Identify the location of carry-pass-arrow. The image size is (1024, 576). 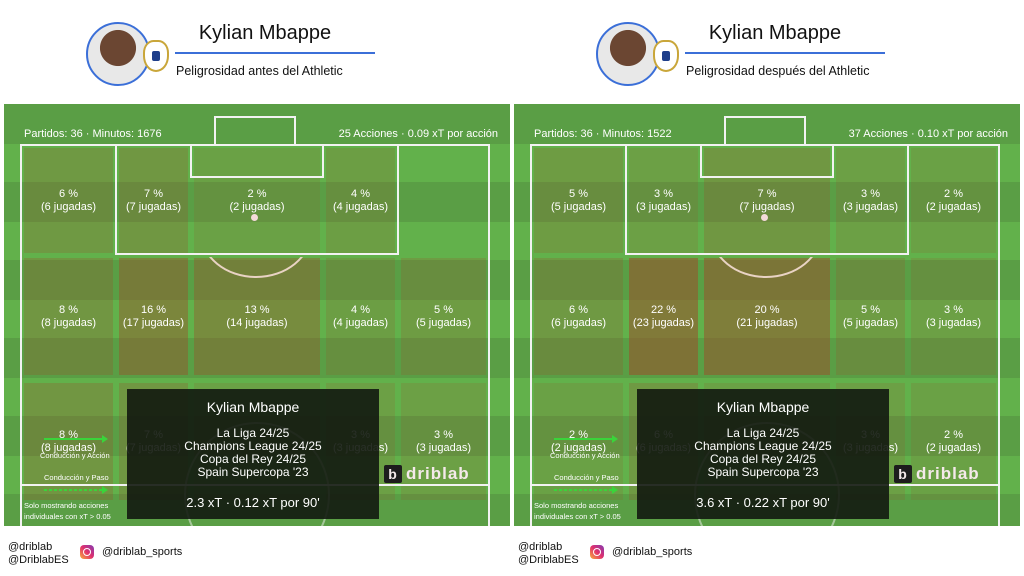
(76, 490).